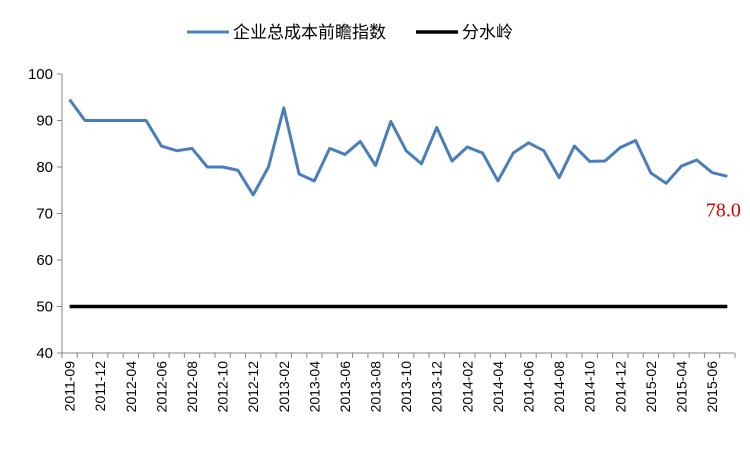  What do you see at coordinates (284, 387) in the screenshot?
I see `x-tick-label: 2013-02` at bounding box center [284, 387].